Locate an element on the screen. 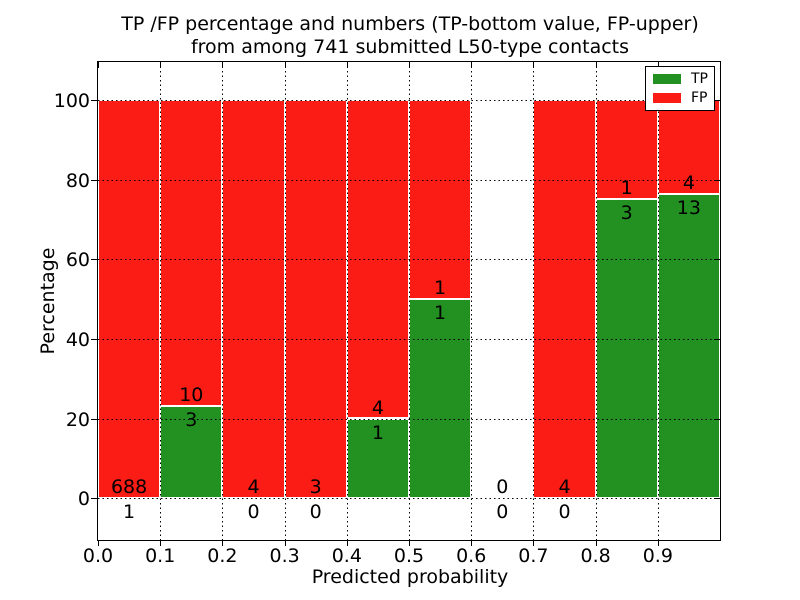  y-tick-label: 20 is located at coordinates (77, 419).